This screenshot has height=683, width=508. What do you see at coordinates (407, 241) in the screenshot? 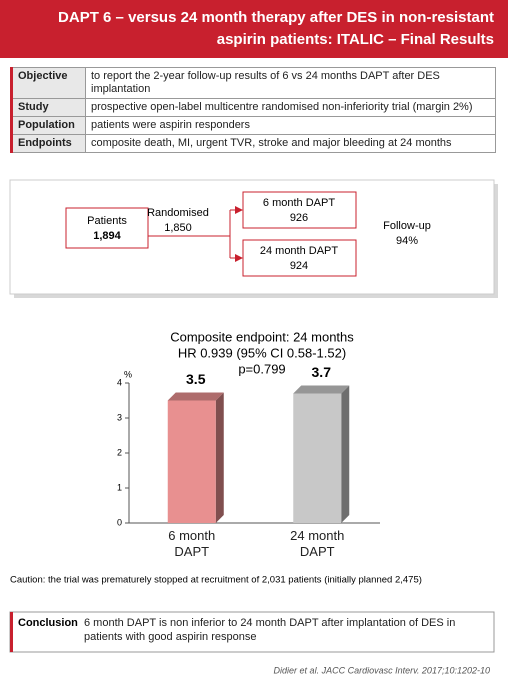
I see `node-value: 94%` at bounding box center [407, 241].